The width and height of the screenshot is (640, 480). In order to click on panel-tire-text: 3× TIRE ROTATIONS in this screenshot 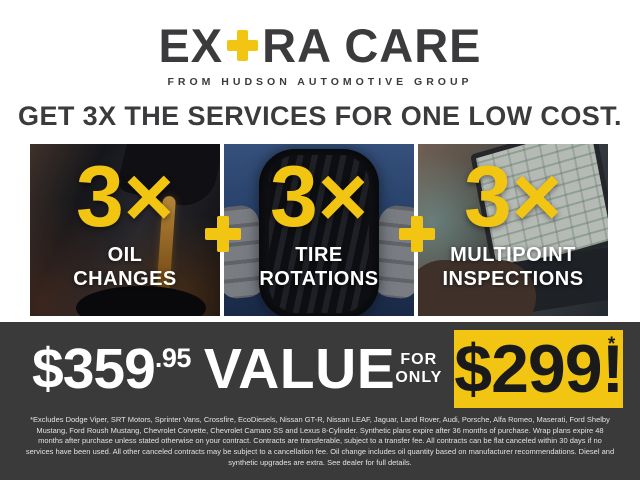, I will do `click(319, 230)`.